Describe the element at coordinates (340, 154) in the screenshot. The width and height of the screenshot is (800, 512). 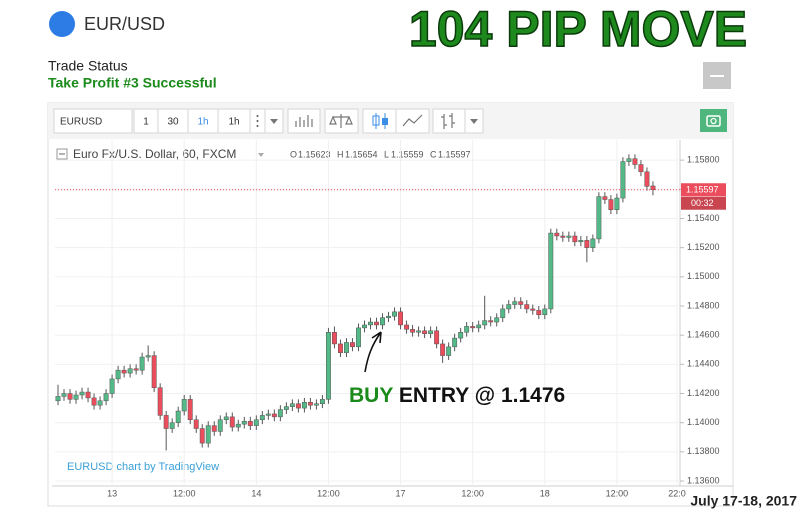
I see `ohlc-label: H` at that location.